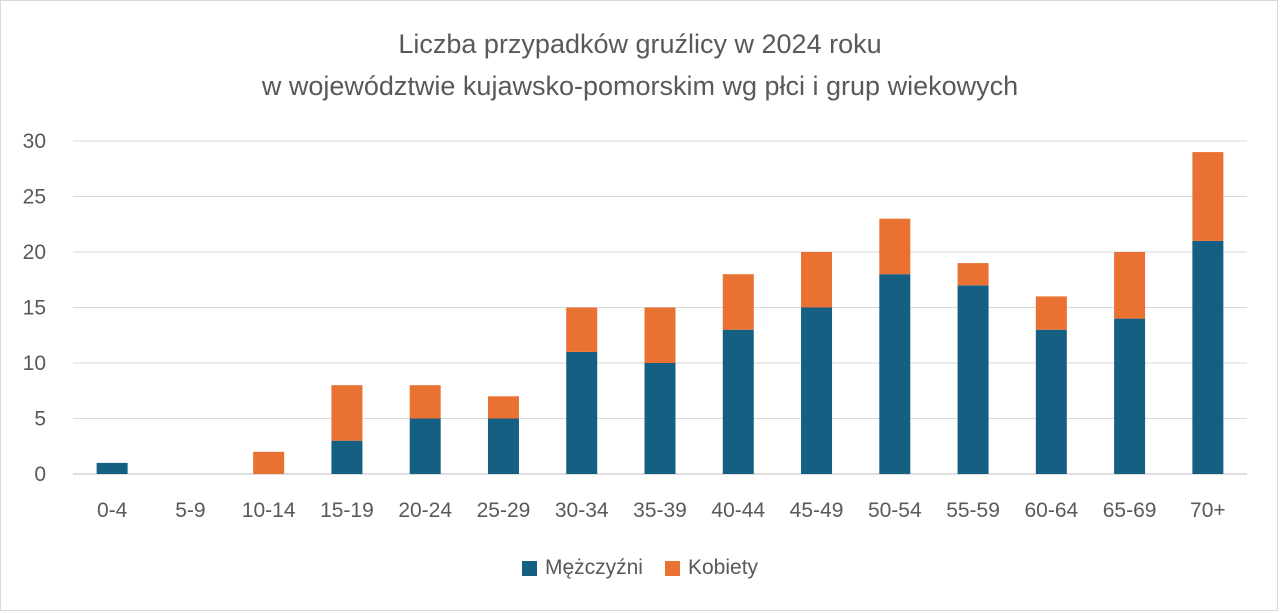 Image resolution: width=1280 pixels, height=613 pixels. What do you see at coordinates (640, 44) in the screenshot?
I see `chart-title-line1: Liczba przypadków gruźlicy w 2024 roku` at bounding box center [640, 44].